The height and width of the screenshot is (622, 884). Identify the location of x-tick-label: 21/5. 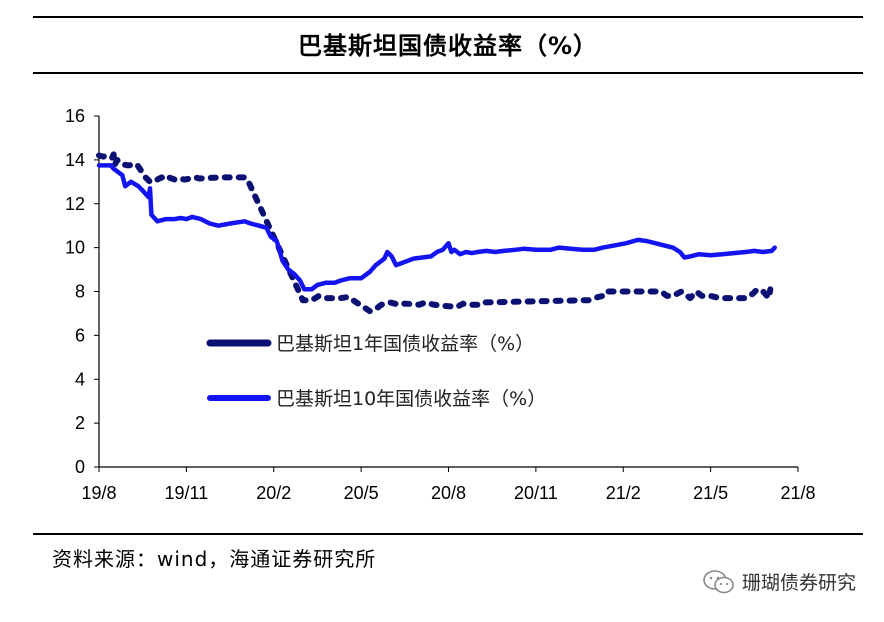
(710, 493).